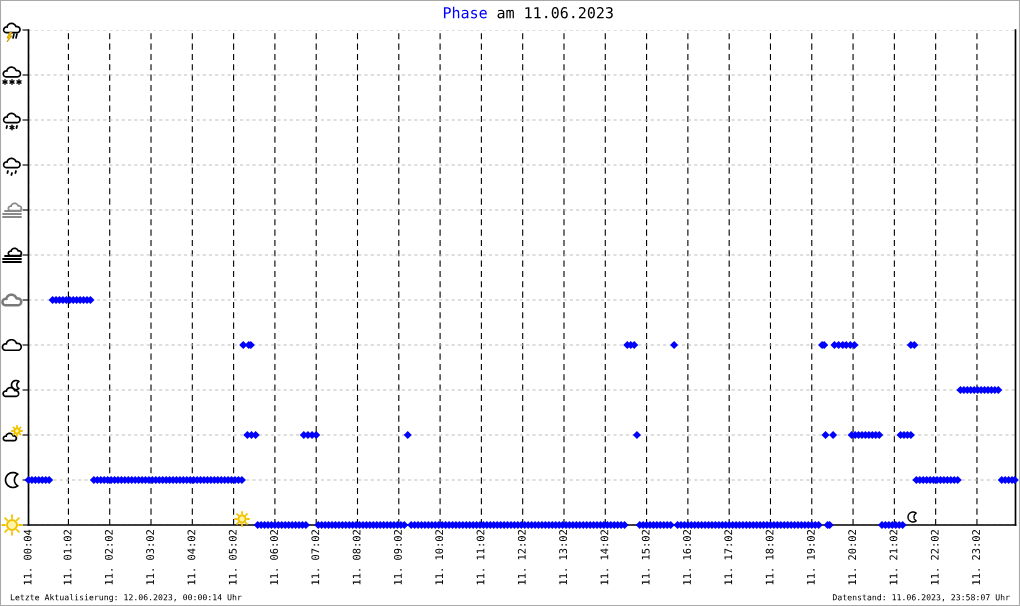  What do you see at coordinates (191, 557) in the screenshot?
I see `x-tick-label: 11. 04:02` at bounding box center [191, 557].